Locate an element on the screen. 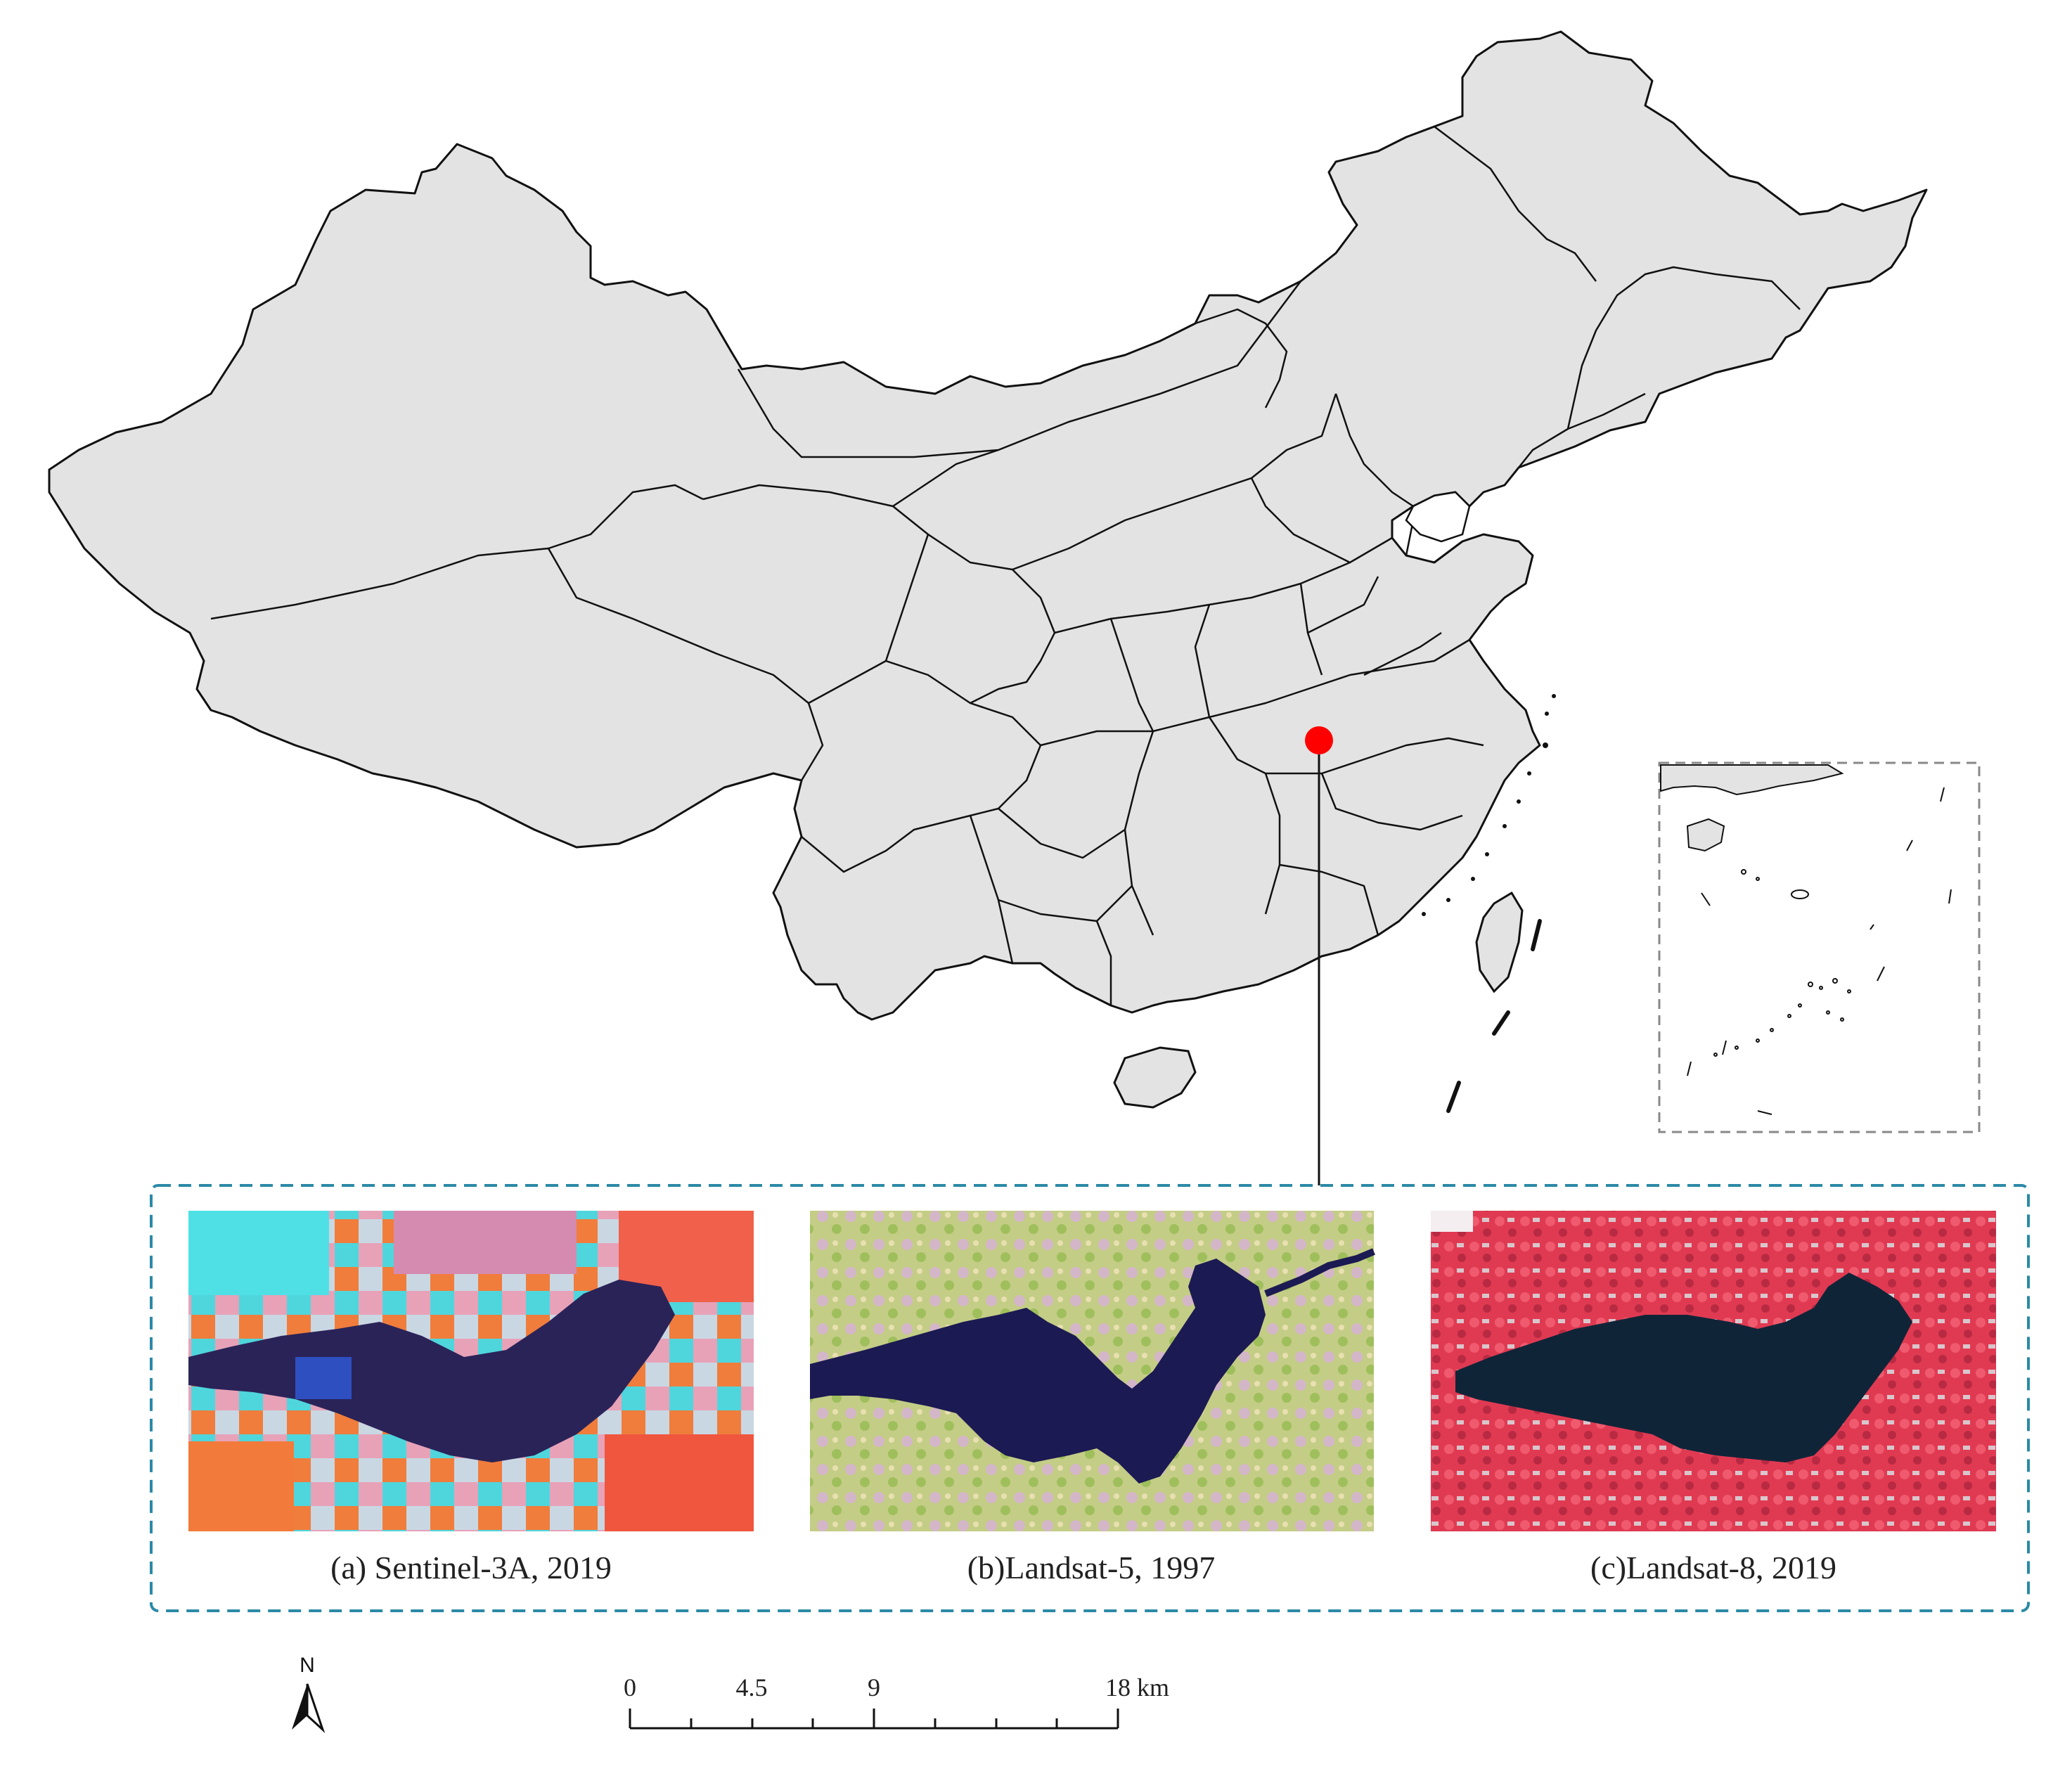  panel-sentinel-3a: (a) Sentinel-3A, 2019 is located at coordinates (471, 1398).